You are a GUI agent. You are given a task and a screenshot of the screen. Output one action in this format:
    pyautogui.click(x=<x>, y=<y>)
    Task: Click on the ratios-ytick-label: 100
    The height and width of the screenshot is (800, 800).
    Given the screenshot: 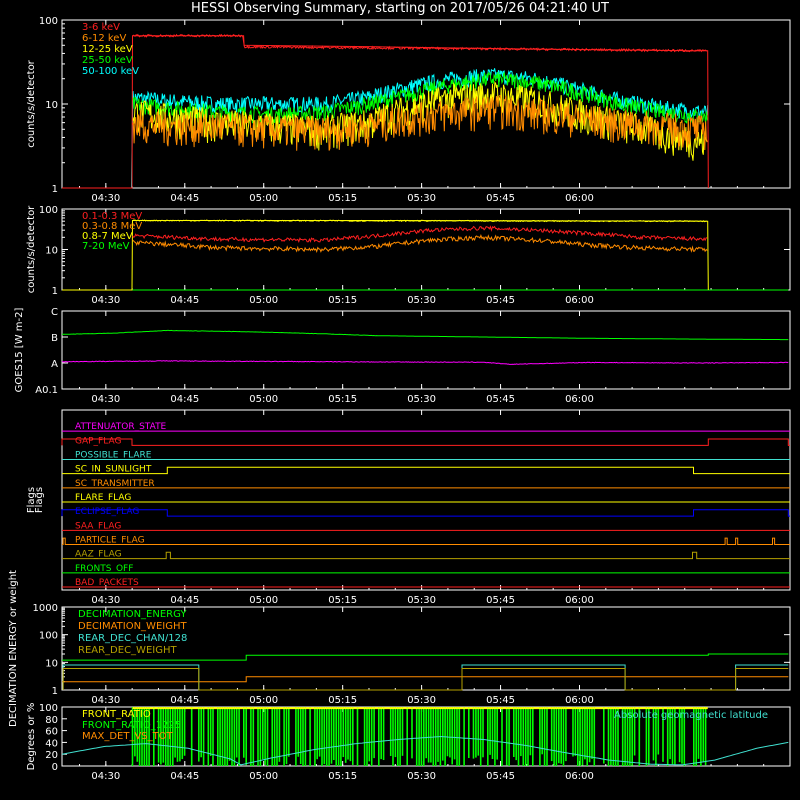 What is the action you would take?
    pyautogui.click(x=48, y=708)
    